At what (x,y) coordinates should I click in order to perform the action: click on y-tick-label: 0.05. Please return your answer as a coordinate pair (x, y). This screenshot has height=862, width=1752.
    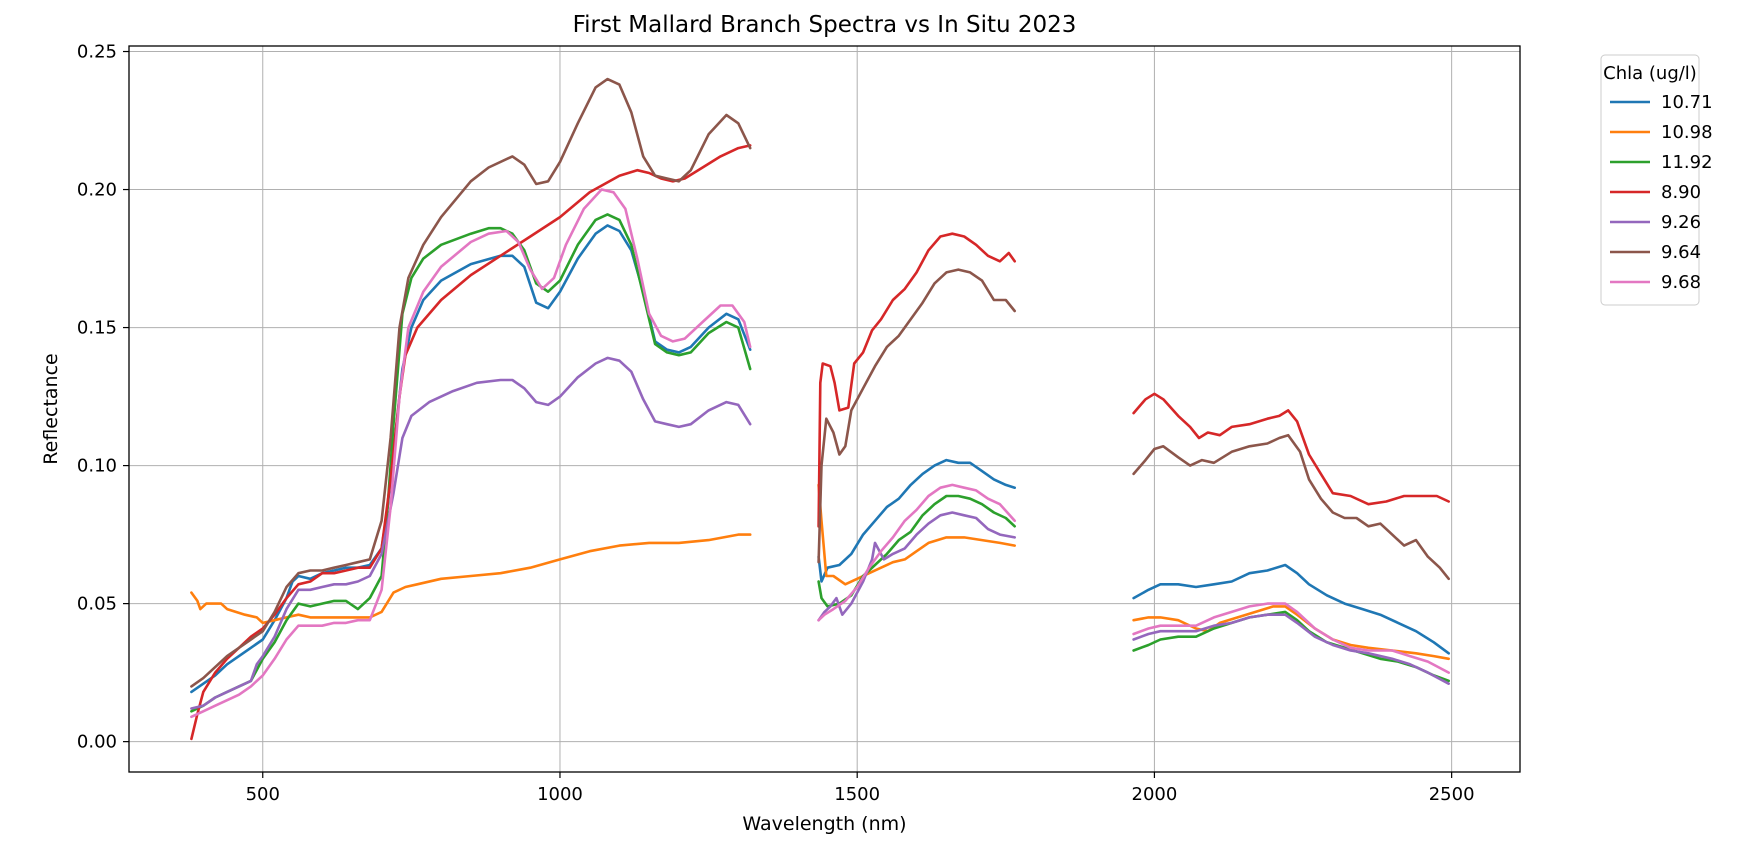
    Looking at the image, I should click on (97, 604).